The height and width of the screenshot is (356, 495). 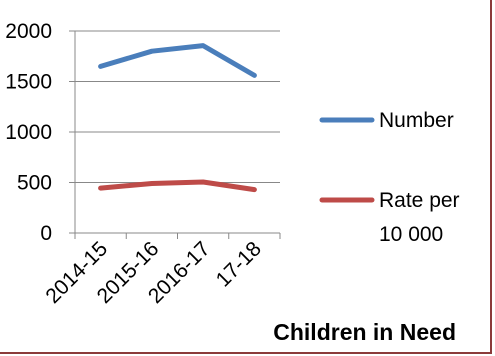 What do you see at coordinates (28, 82) in the screenshot?
I see `y-tick-label: 1500` at bounding box center [28, 82].